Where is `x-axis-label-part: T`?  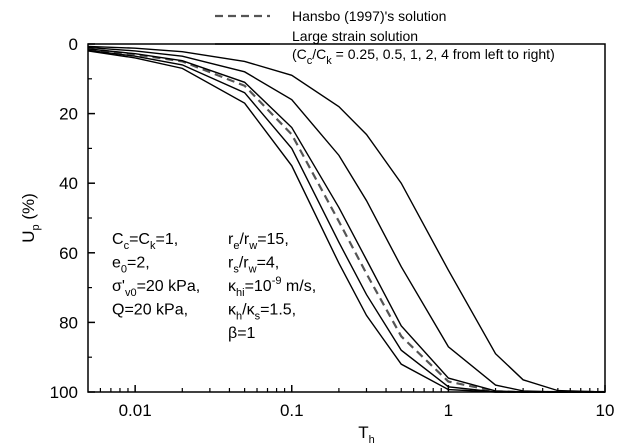
x-axis-label-part: T is located at coordinates (363, 432).